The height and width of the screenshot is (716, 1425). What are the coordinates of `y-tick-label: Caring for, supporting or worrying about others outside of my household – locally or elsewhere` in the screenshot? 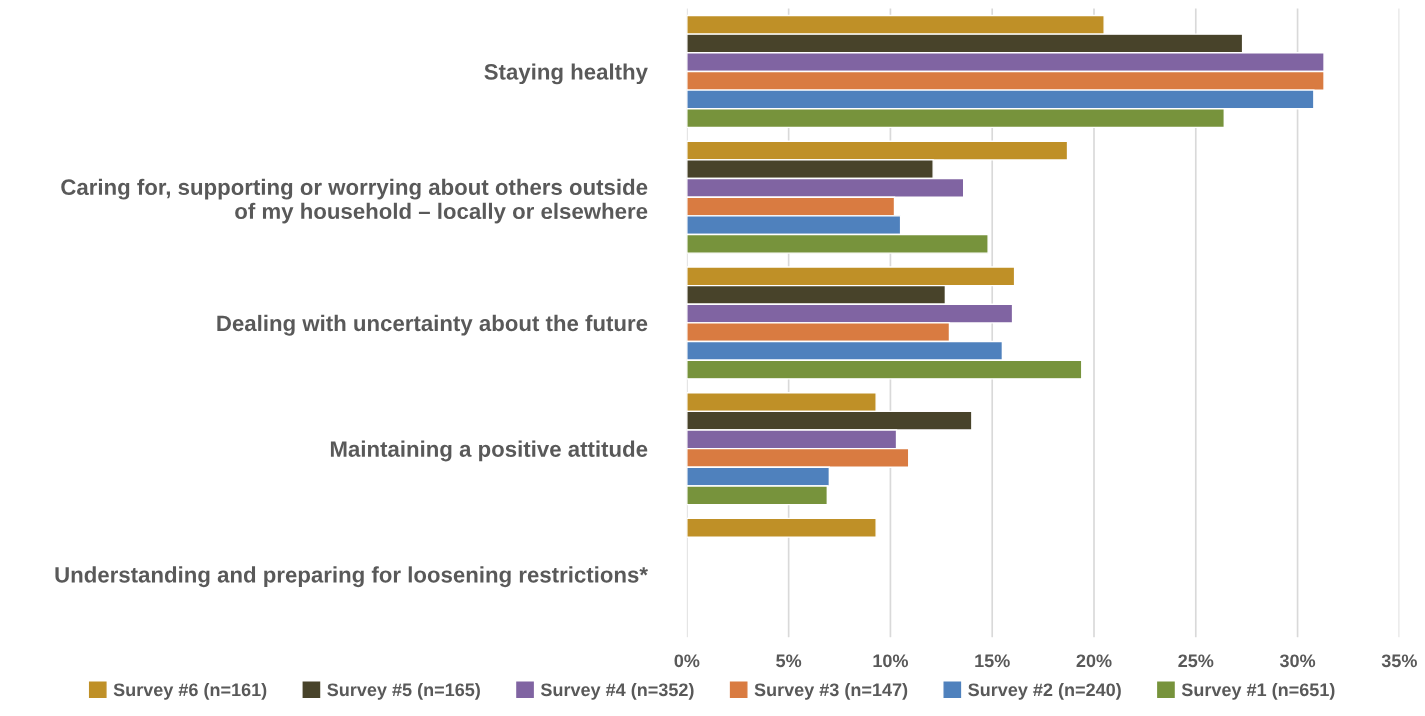 It's located at (354, 201).